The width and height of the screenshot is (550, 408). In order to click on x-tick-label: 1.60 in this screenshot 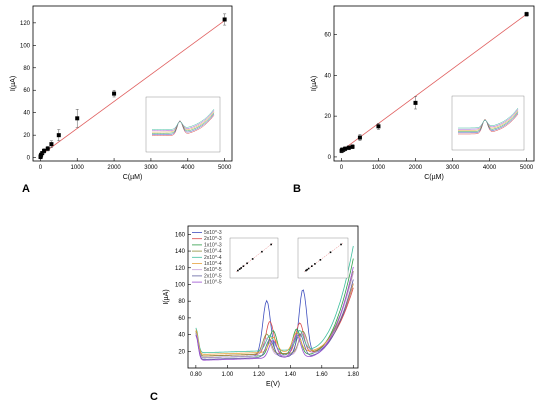, I will do `click(322, 375)`.